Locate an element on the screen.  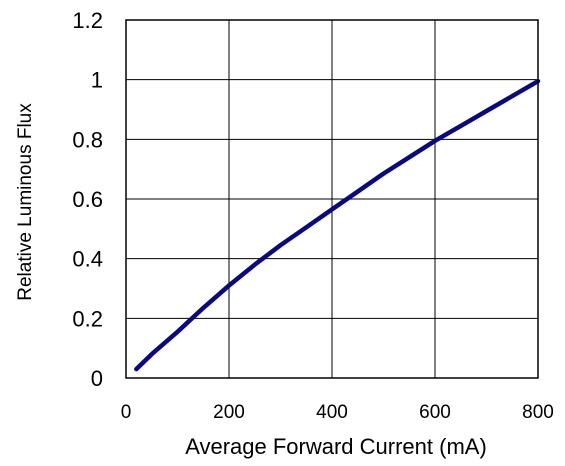
y-tick-labels: 0 0.2 0.4 0.6 0.8 1 1.2 is located at coordinates (87, 199).